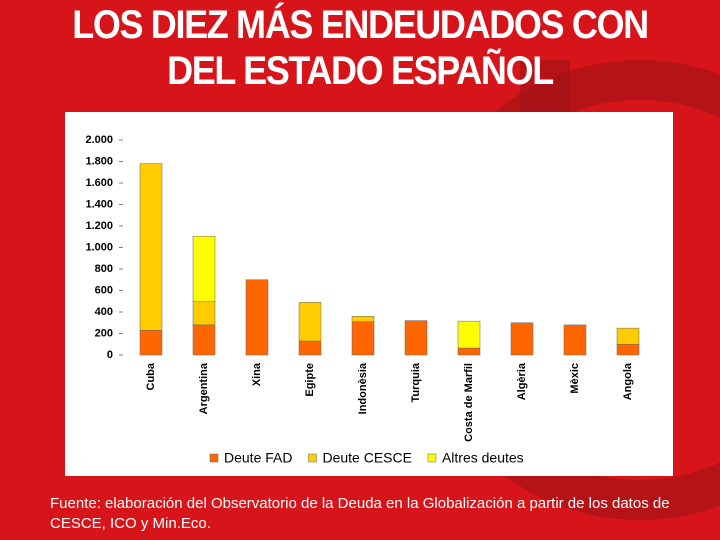 Image resolution: width=720 pixels, height=540 pixels. What do you see at coordinates (99, 247) in the screenshot?
I see `y-tick-label: 1.000` at bounding box center [99, 247].